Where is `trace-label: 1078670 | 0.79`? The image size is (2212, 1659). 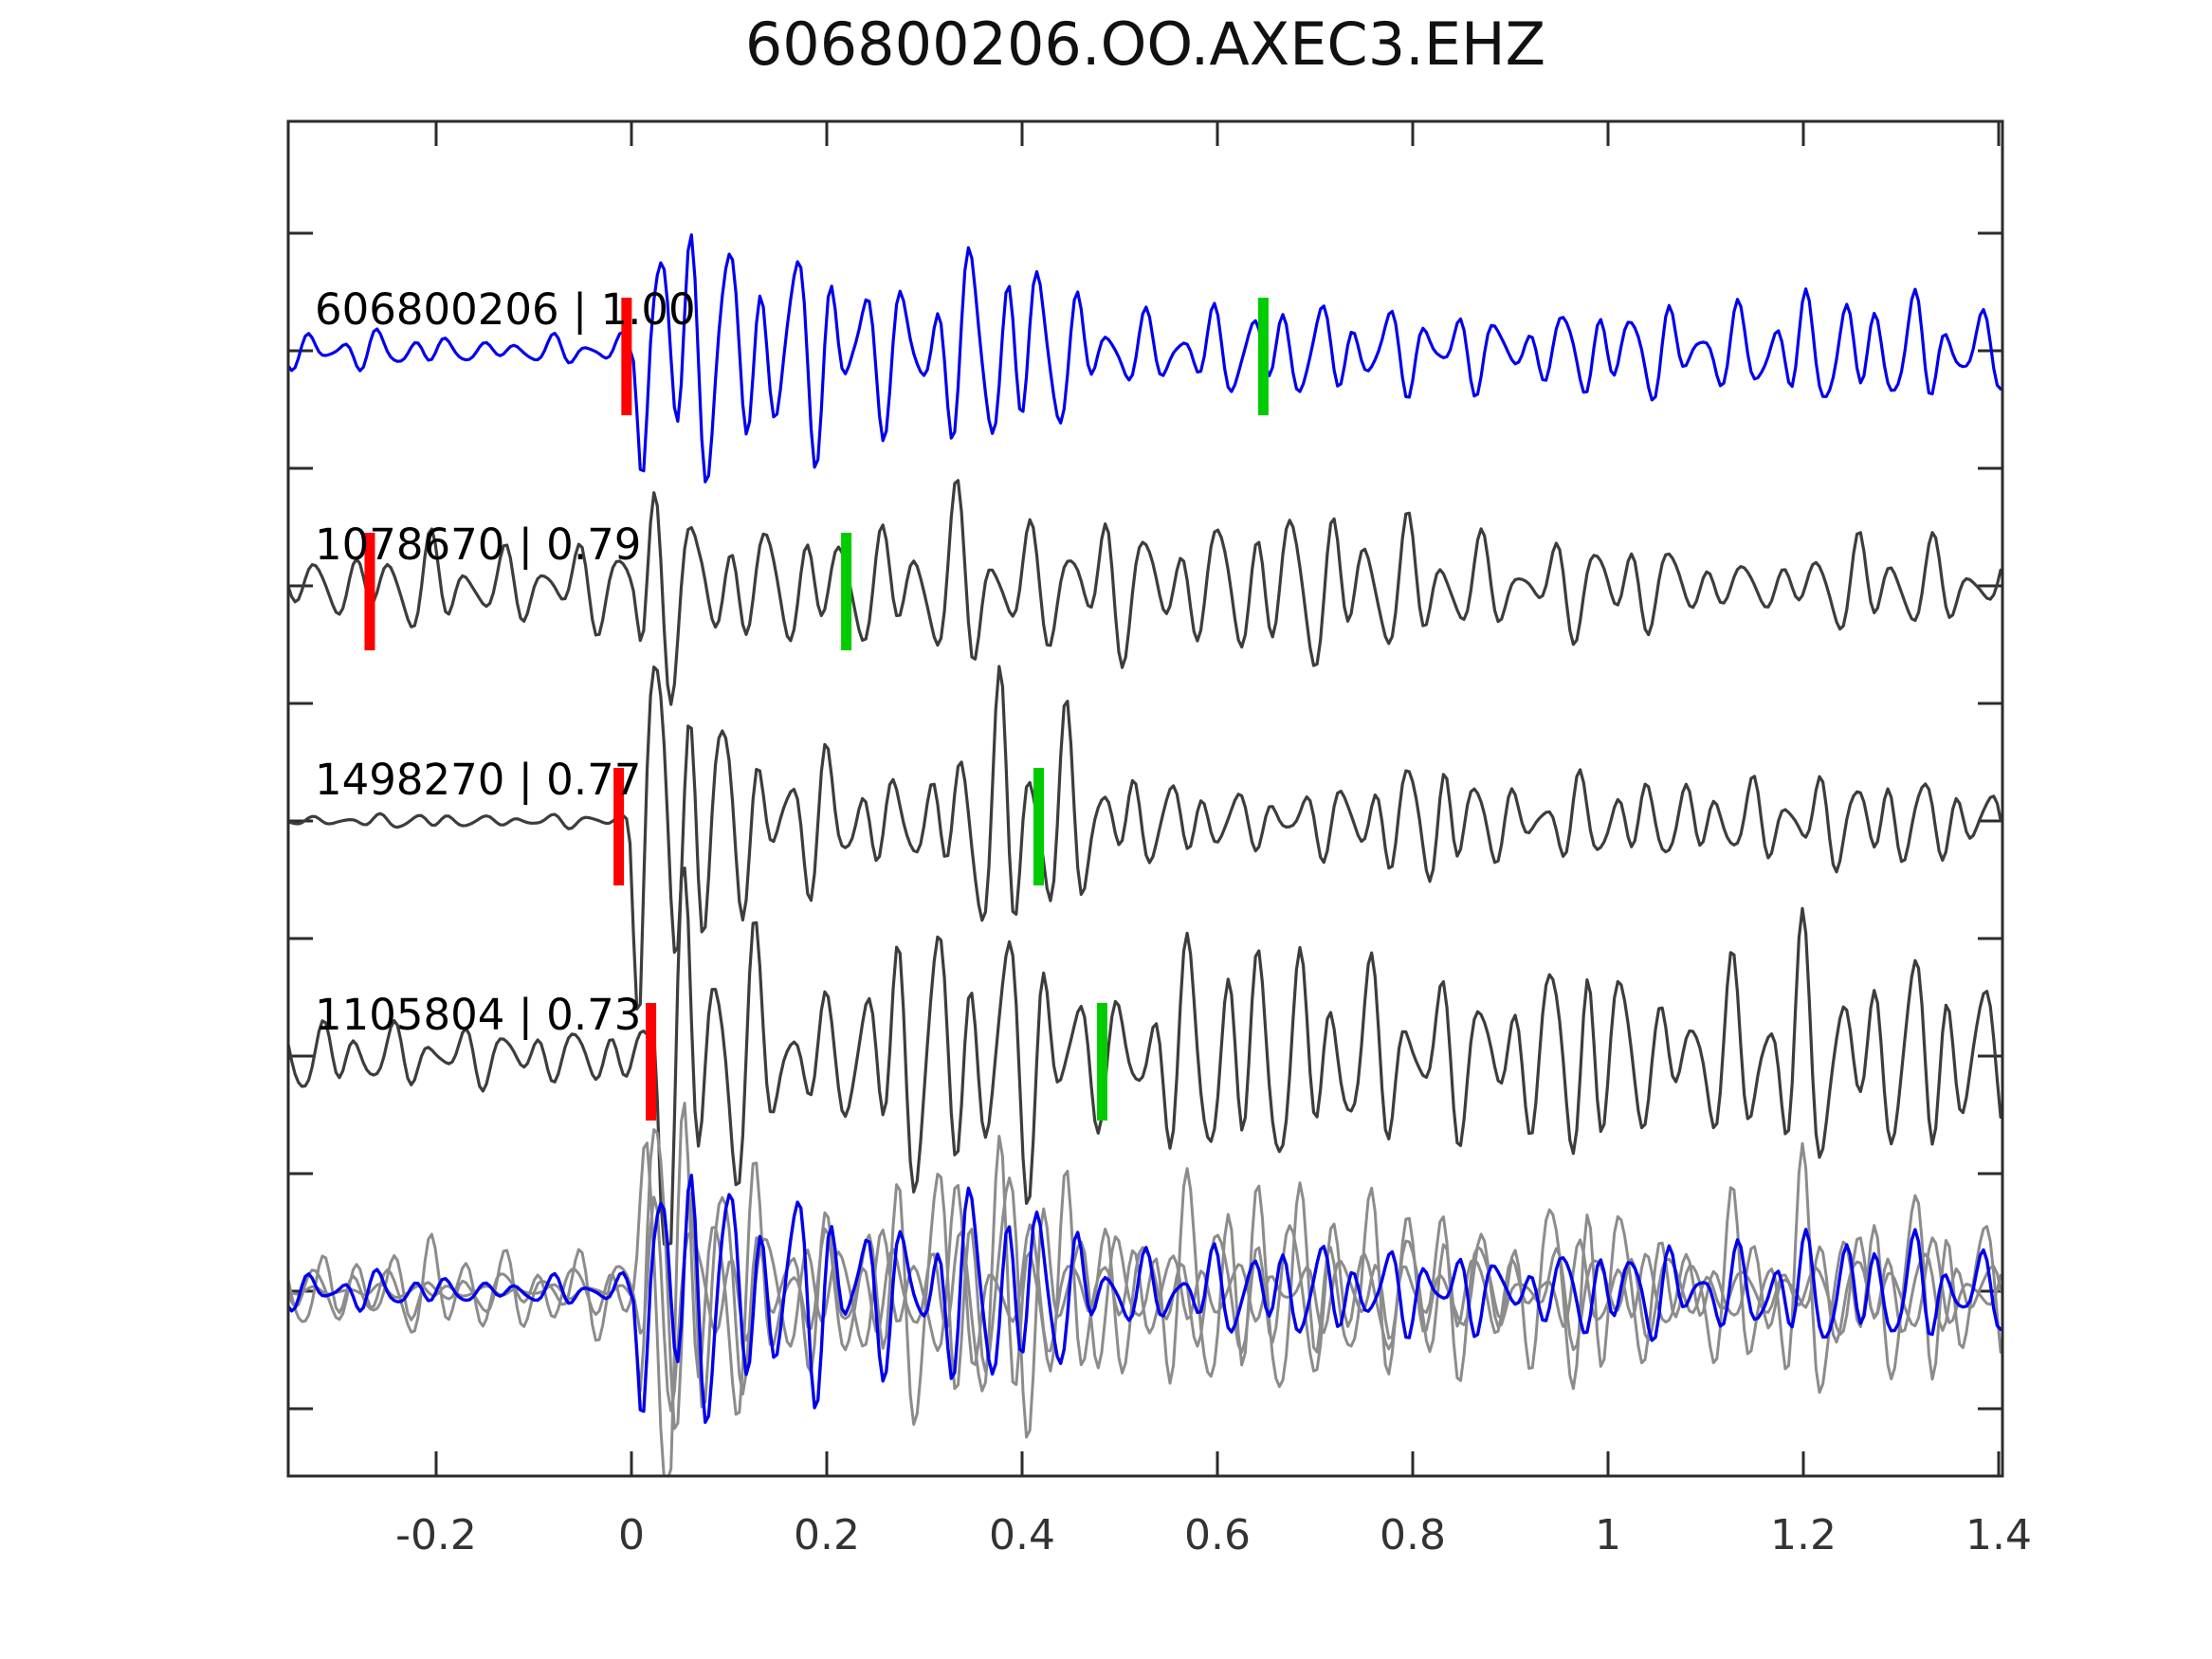 trace-label: 1078670 | 0.79 is located at coordinates (478, 545).